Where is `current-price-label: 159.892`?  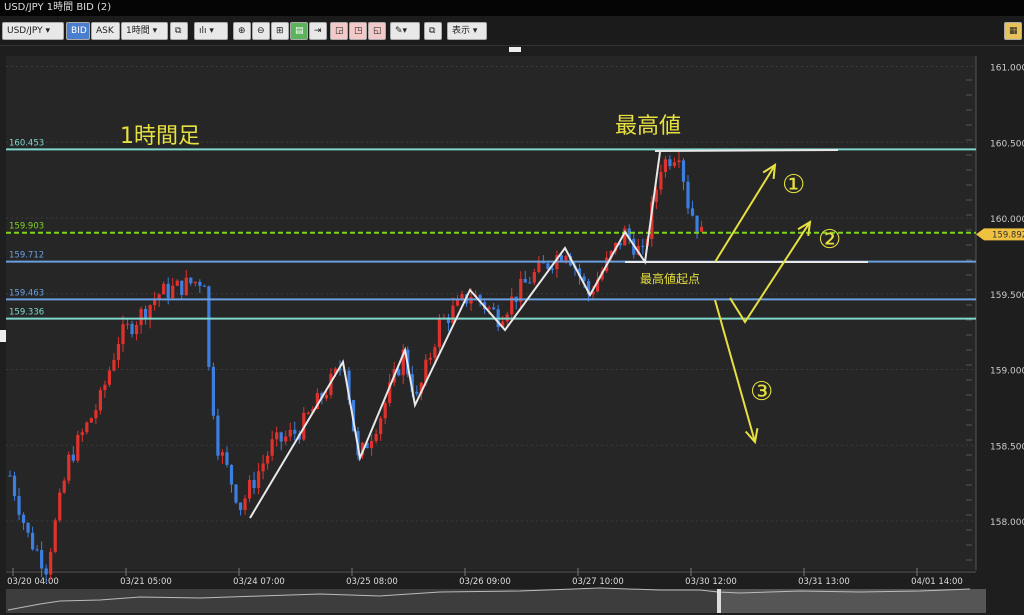
current-price-label: 159.892 is located at coordinates (1008, 235).